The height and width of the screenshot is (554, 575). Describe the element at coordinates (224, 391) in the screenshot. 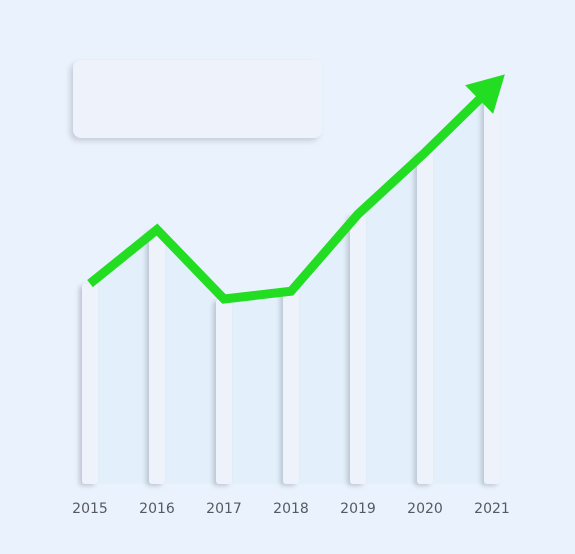

I see `column-2017` at that location.